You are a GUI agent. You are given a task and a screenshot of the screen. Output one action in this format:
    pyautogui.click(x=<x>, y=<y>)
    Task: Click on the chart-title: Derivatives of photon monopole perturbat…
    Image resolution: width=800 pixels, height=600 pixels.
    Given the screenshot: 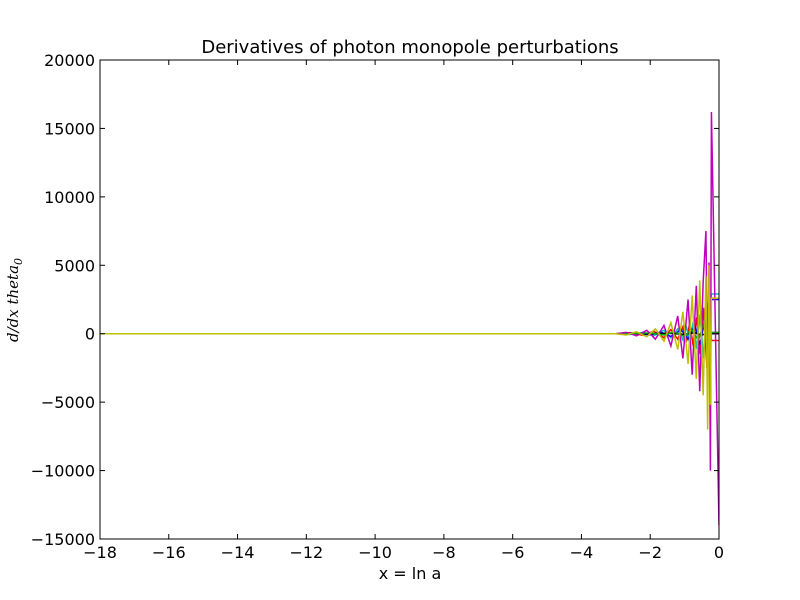 What is the action you would take?
    pyautogui.click(x=409, y=47)
    